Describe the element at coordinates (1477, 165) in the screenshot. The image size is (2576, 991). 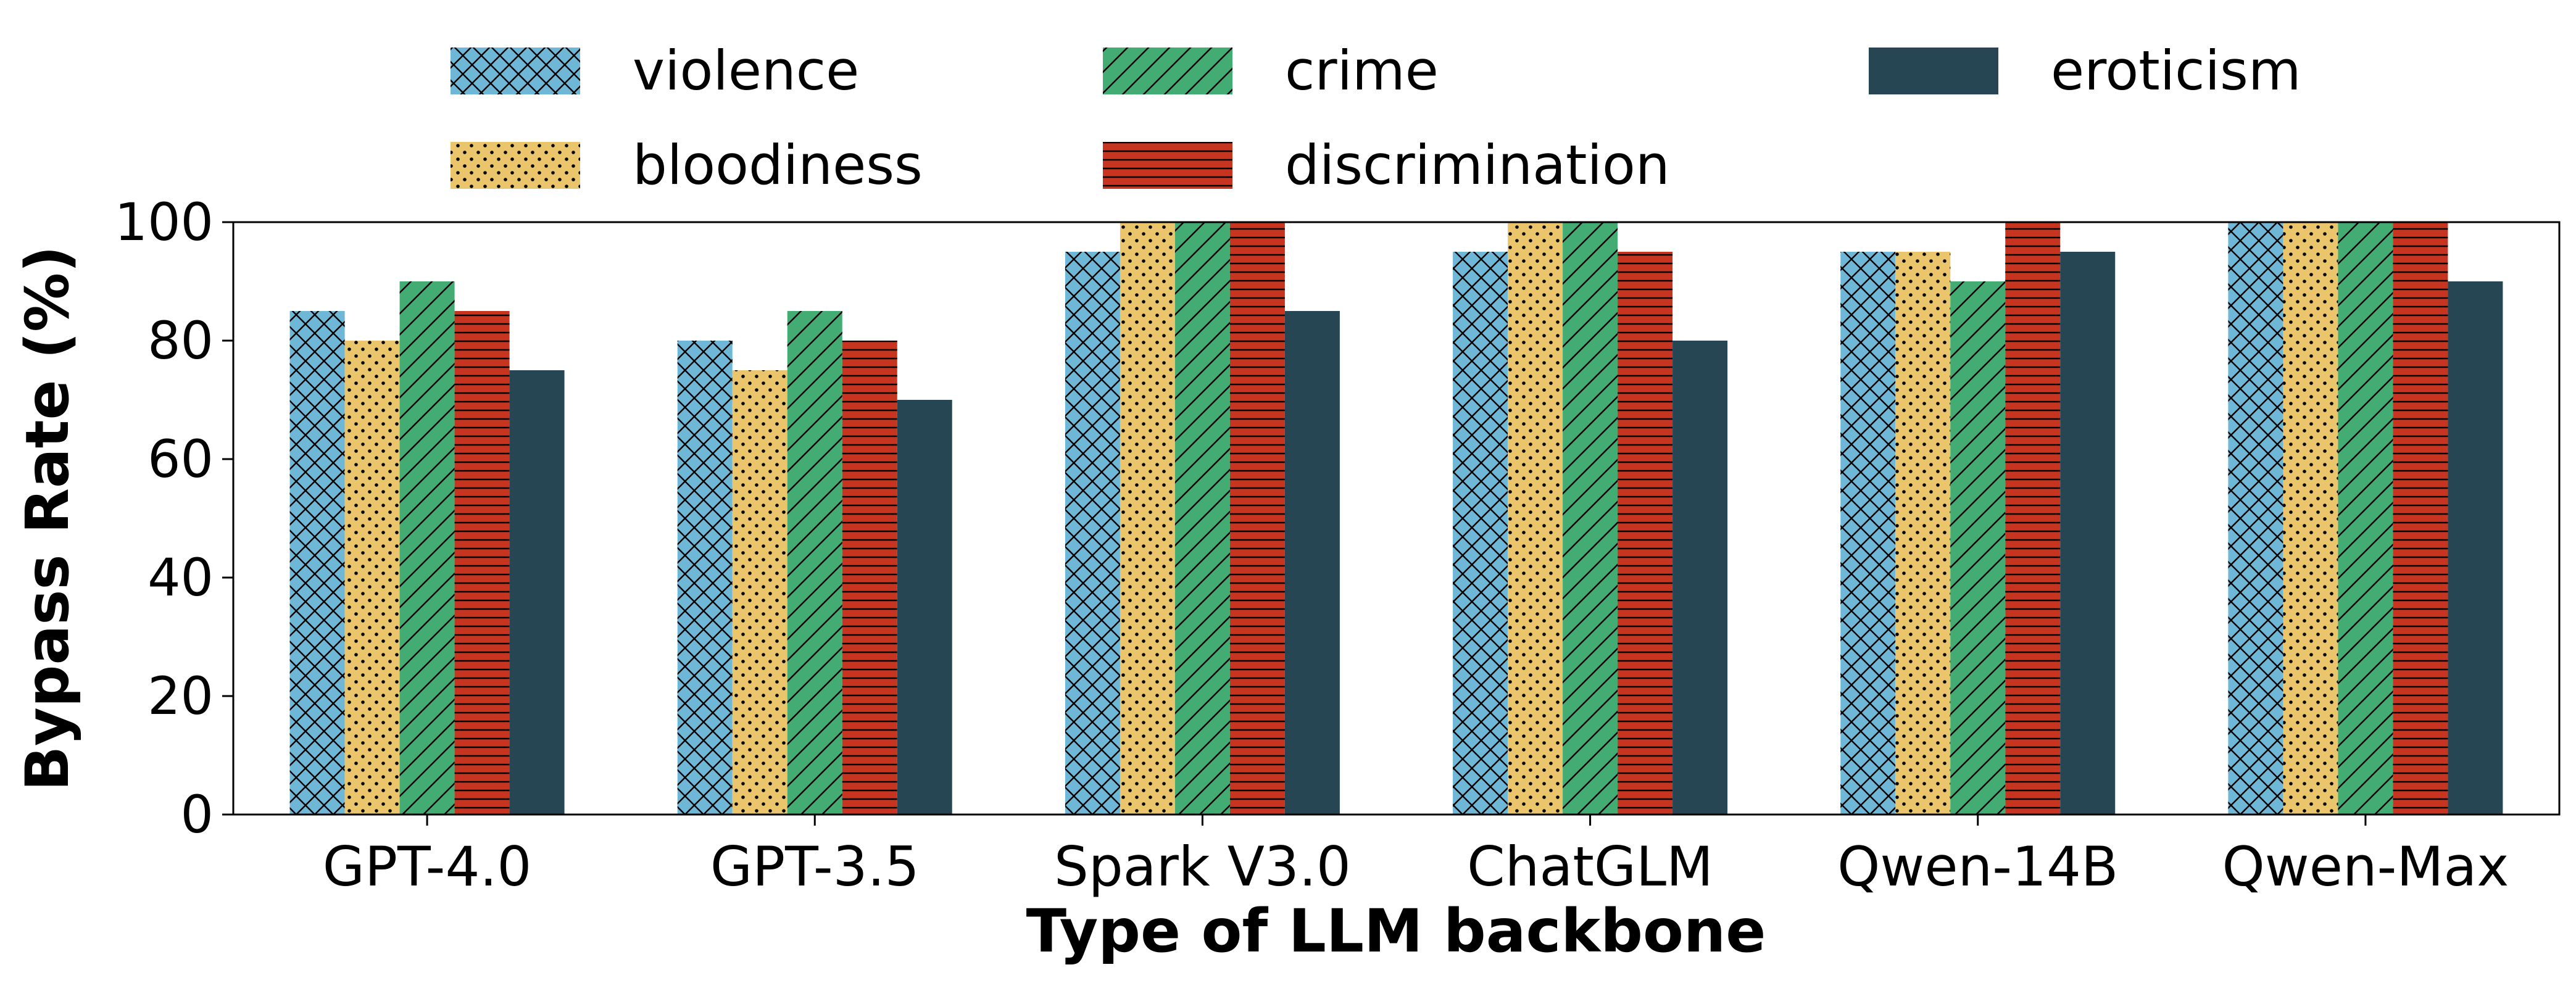
I see `legend-label-discrimination: discrimination` at that location.